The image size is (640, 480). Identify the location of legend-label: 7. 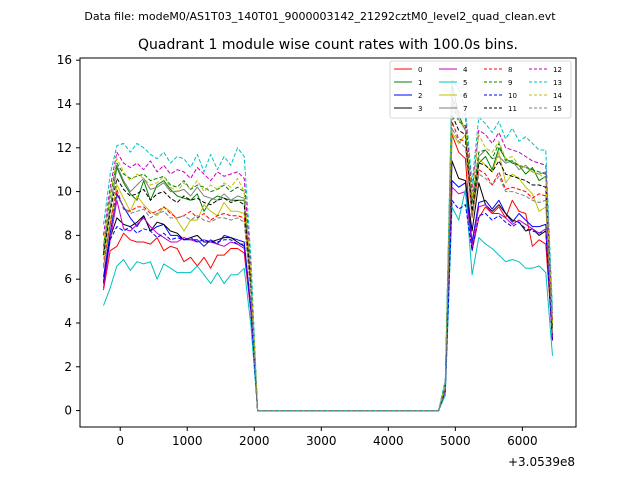
(465, 109).